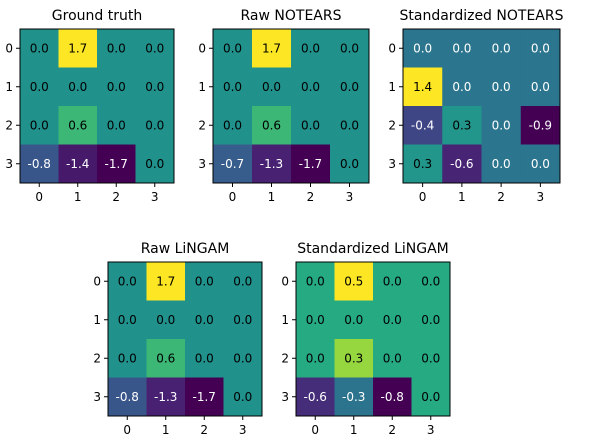  I want to click on cell-value-label: -0.9, so click(540, 125).